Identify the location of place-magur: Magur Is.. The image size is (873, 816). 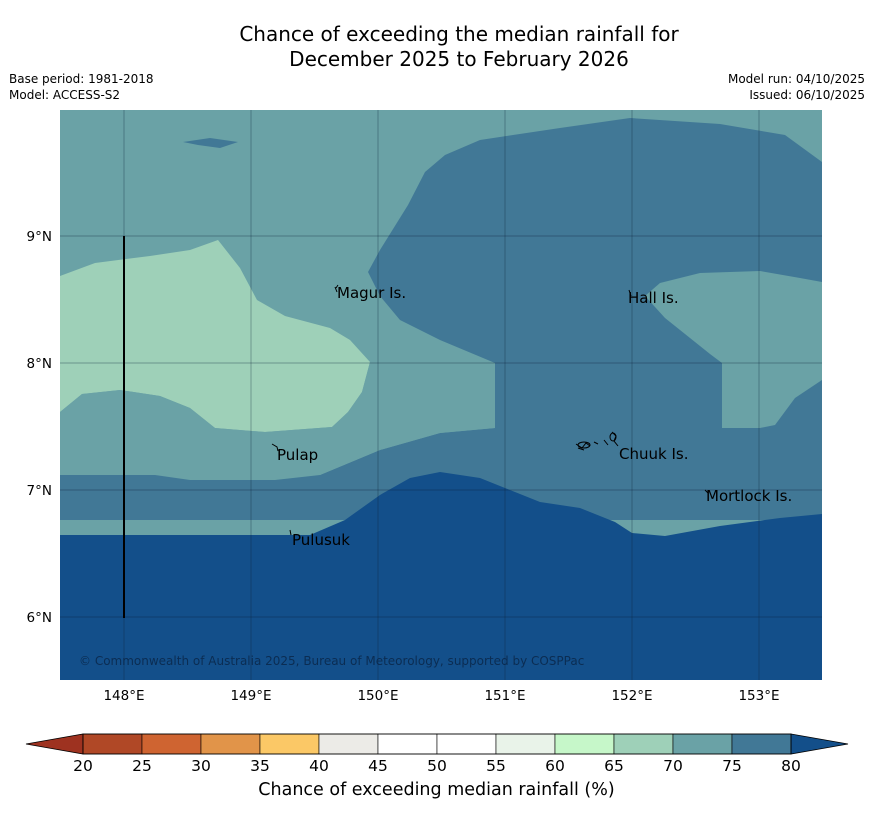
(371, 293).